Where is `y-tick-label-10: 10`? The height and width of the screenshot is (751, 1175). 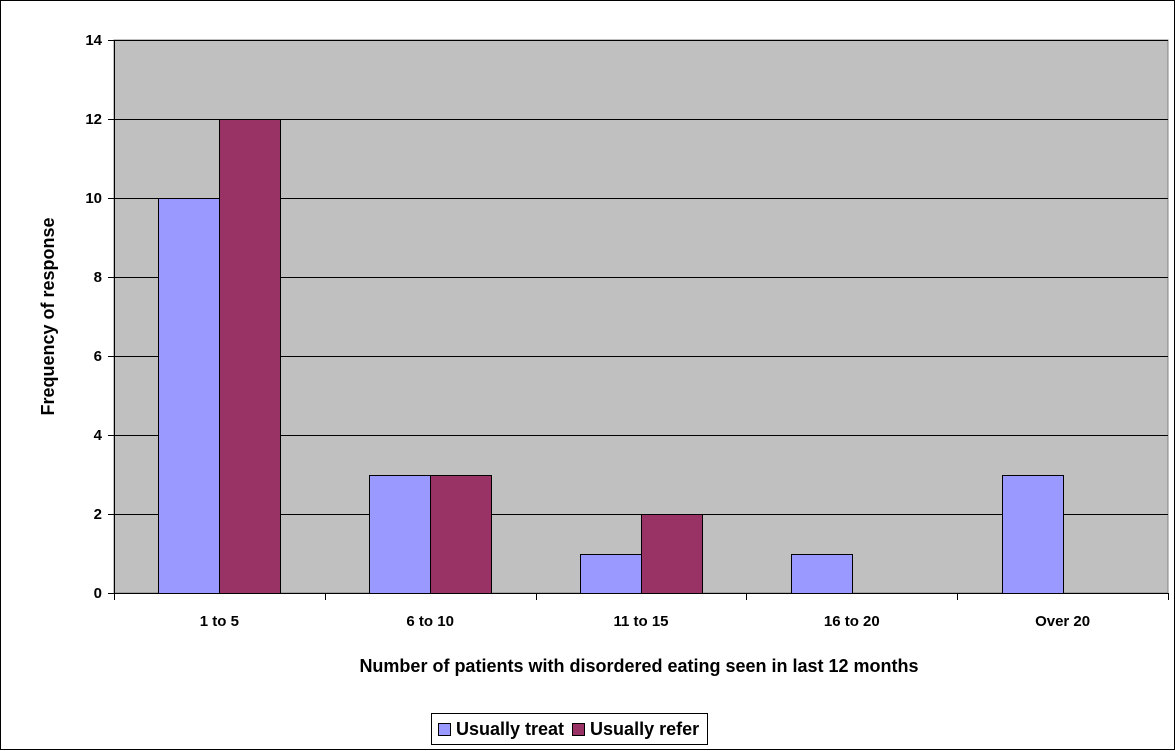 y-tick-label-10: 10 is located at coordinates (93, 198).